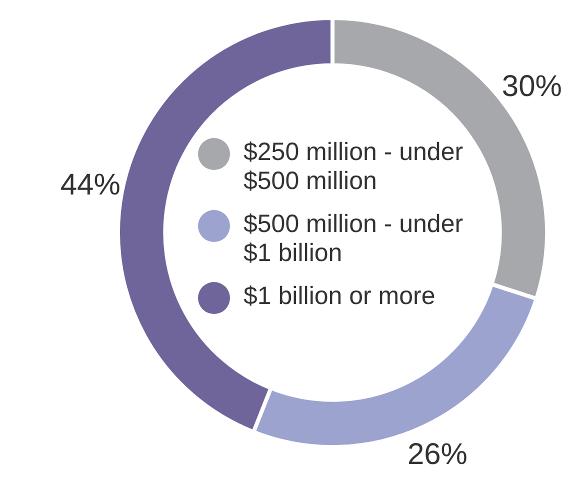 Image resolution: width=585 pixels, height=491 pixels. Describe the element at coordinates (90, 185) in the screenshot. I see `data-label: 44%` at that location.